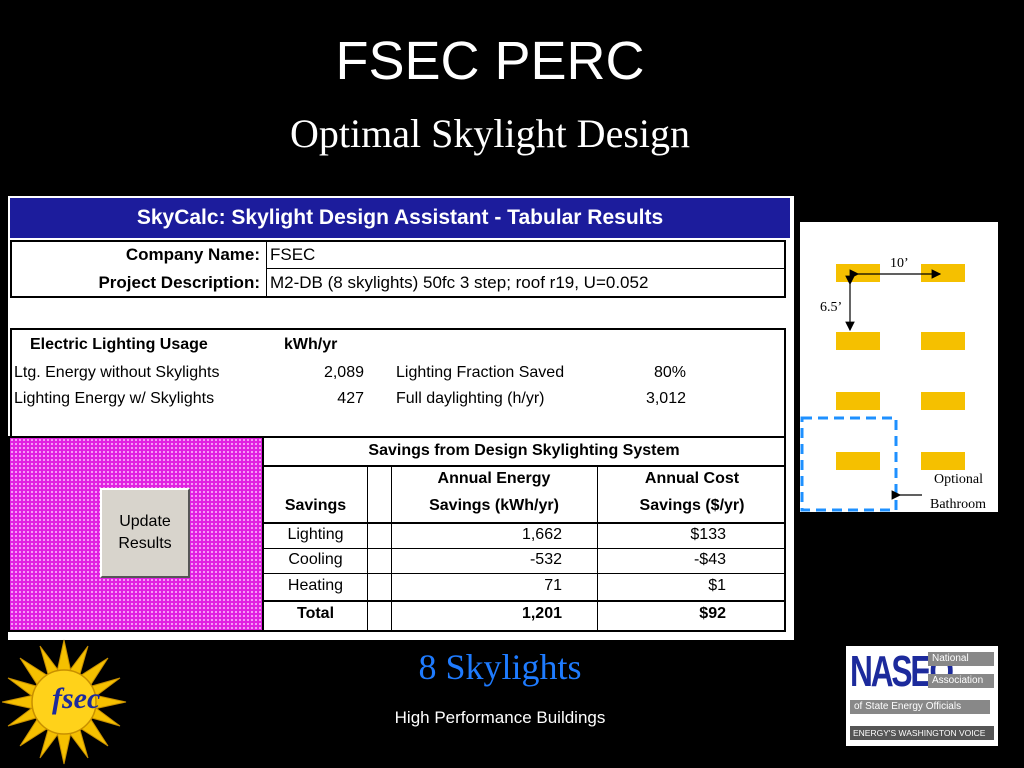 The width and height of the screenshot is (1024, 768). What do you see at coordinates (871, 390) in the screenshot?
I see `dimension-arrows` at bounding box center [871, 390].